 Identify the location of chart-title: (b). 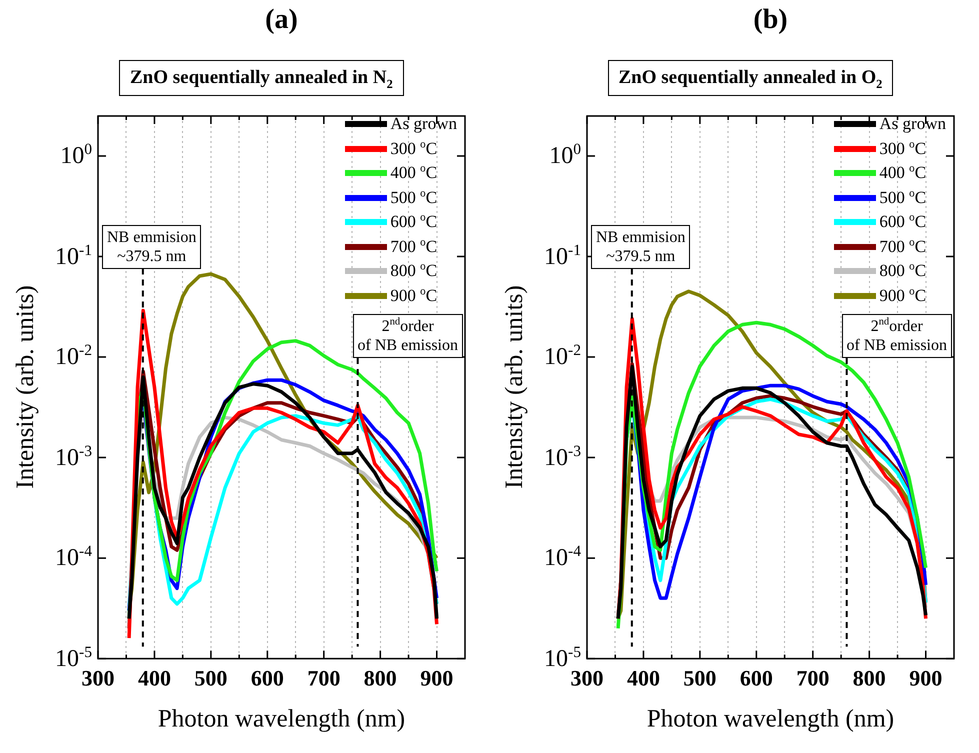
(770, 20).